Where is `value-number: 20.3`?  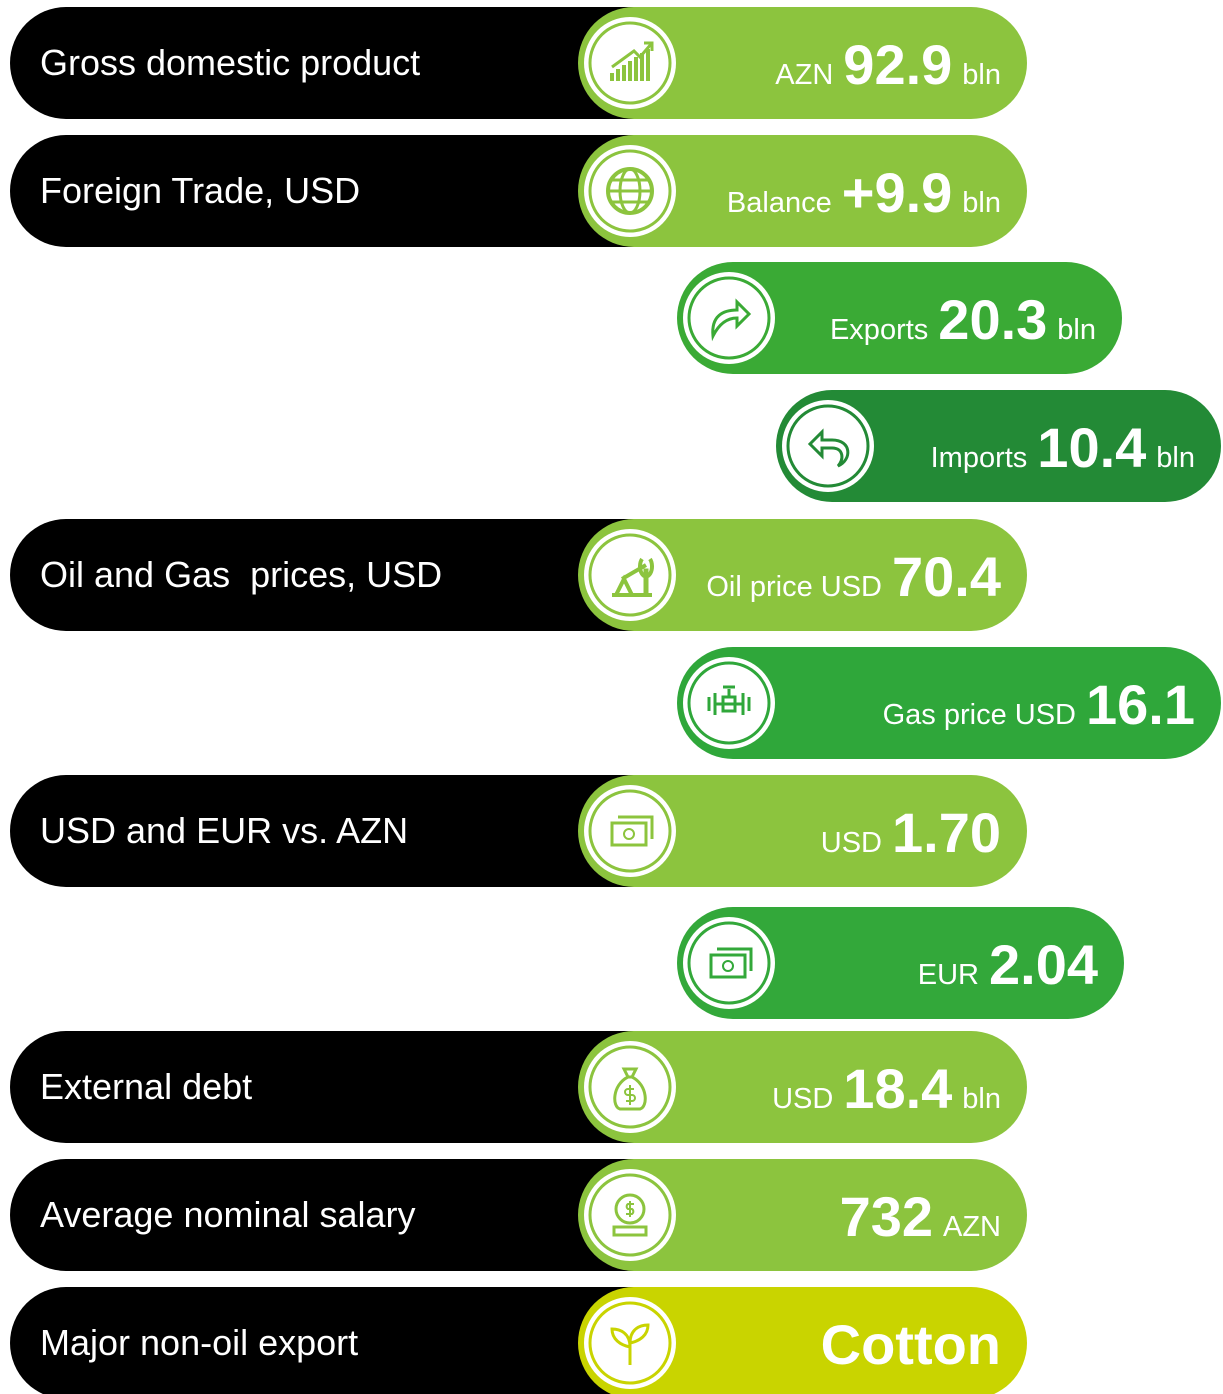 value-number: 20.3 is located at coordinates (993, 319).